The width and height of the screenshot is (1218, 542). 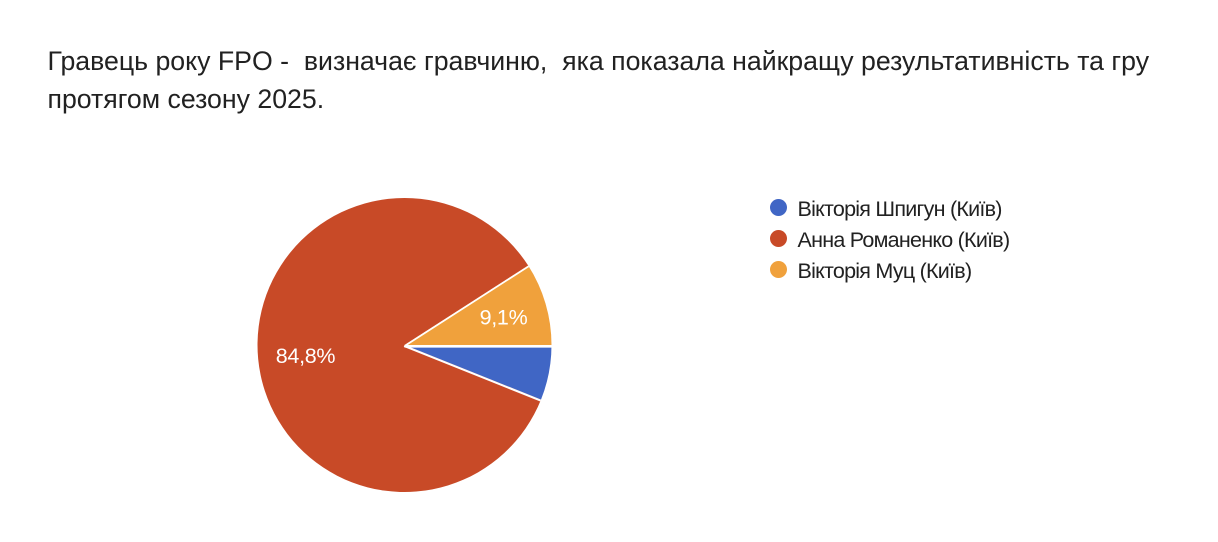 I want to click on svg-text: 9,1%, so click(x=504, y=317).